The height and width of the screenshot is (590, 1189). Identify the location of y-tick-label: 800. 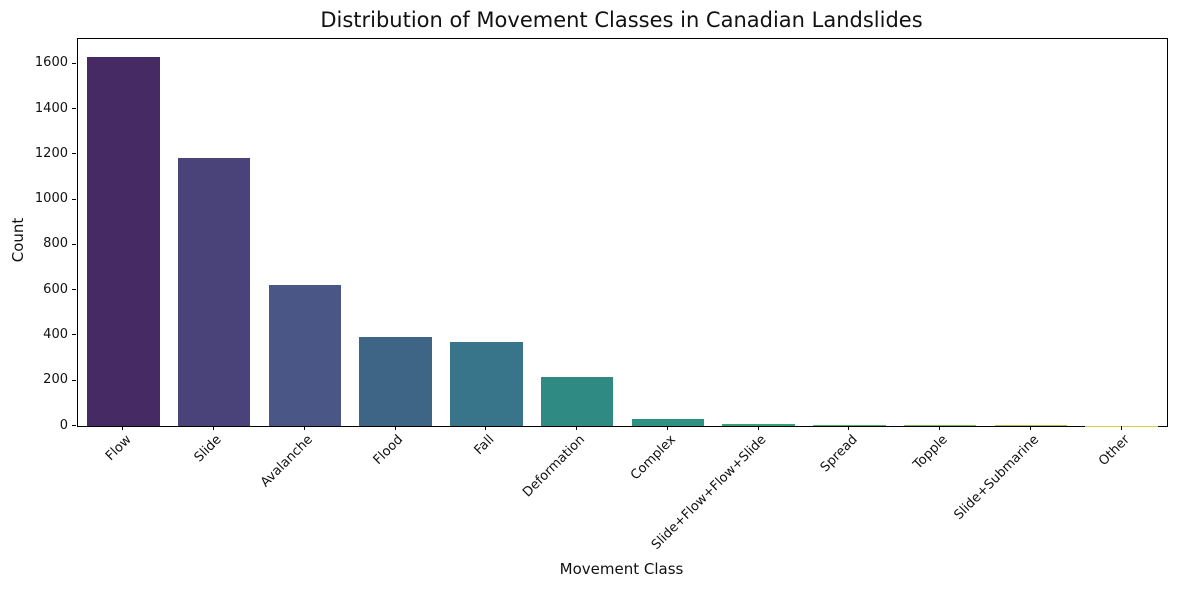
(55, 244).